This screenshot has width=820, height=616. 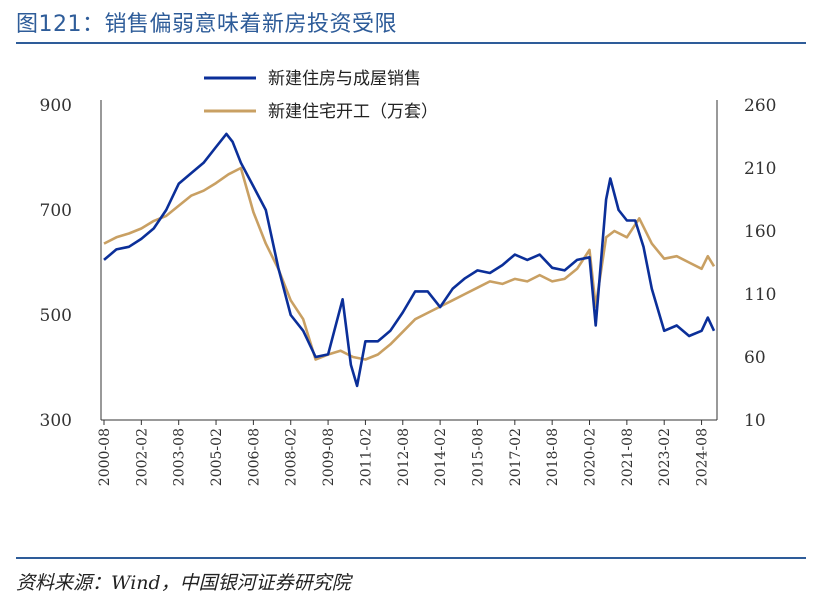 I want to click on x-tick-label: 2023-02, so click(x=665, y=457).